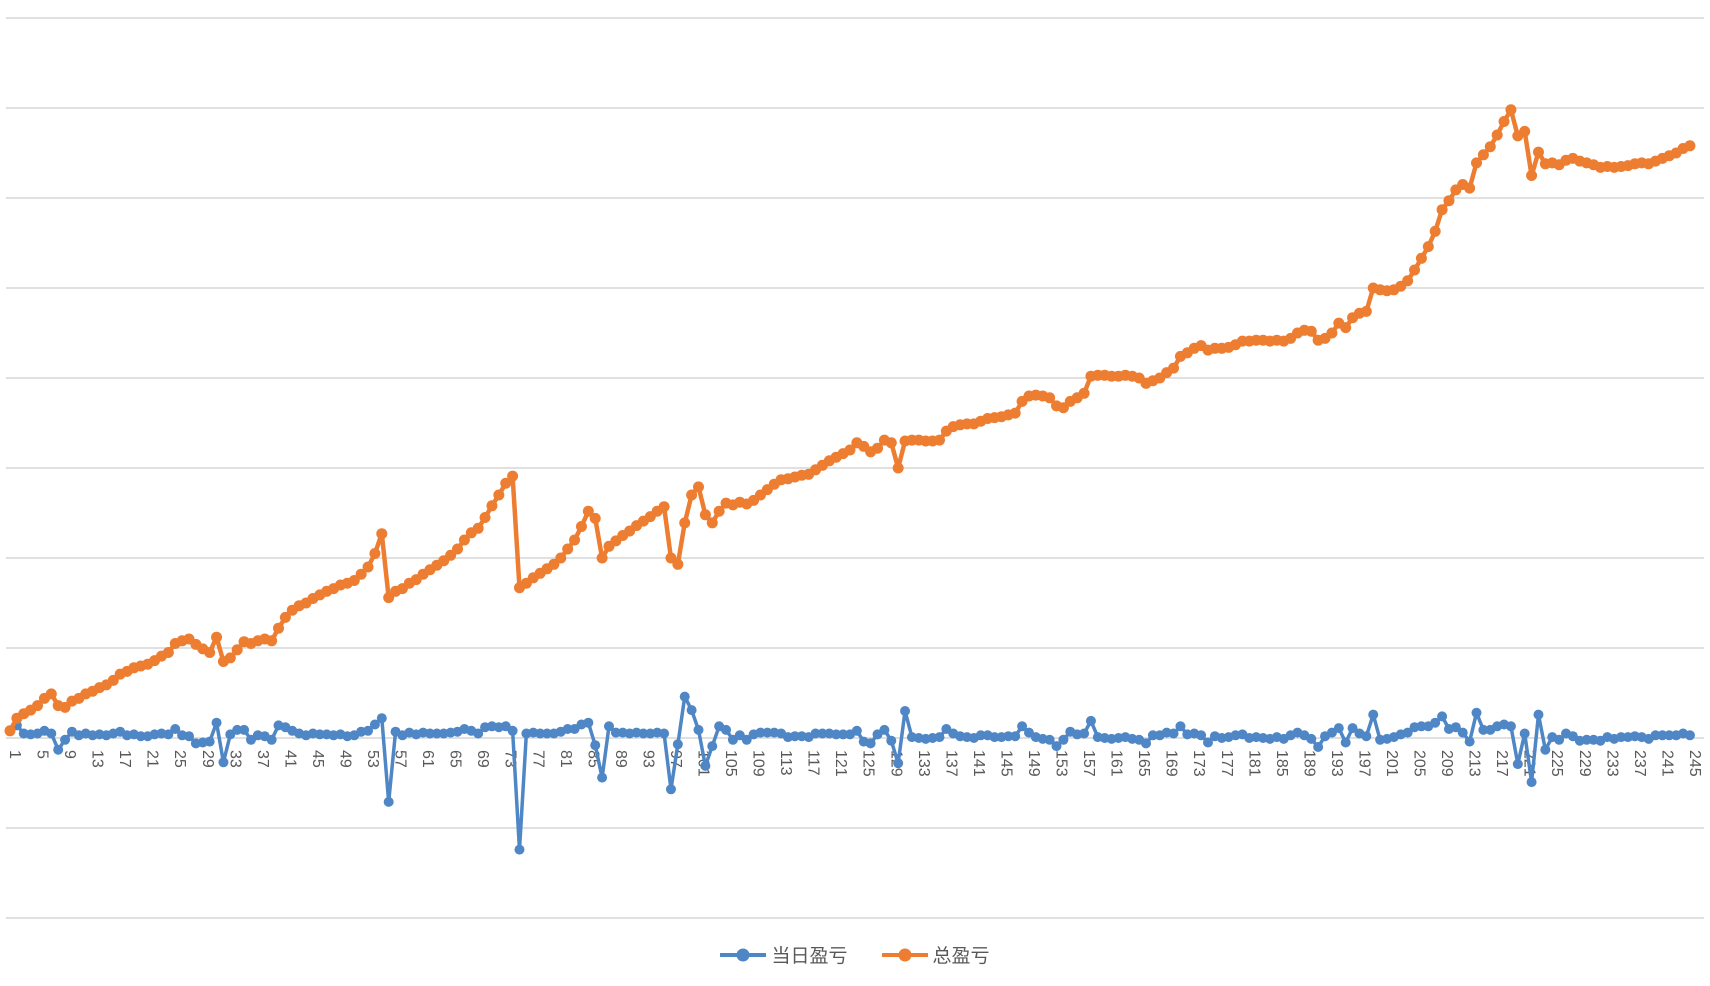  What do you see at coordinates (923, 763) in the screenshot?
I see `x-tick-label: 133` at bounding box center [923, 763].